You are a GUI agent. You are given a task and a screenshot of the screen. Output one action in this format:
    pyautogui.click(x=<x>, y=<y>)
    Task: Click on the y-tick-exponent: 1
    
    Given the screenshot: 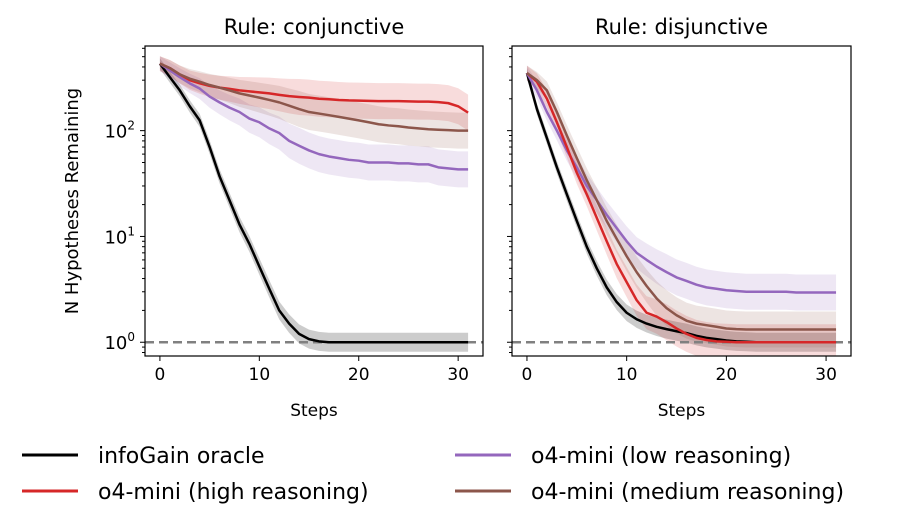 What is the action you would take?
    pyautogui.click(x=131, y=231)
    